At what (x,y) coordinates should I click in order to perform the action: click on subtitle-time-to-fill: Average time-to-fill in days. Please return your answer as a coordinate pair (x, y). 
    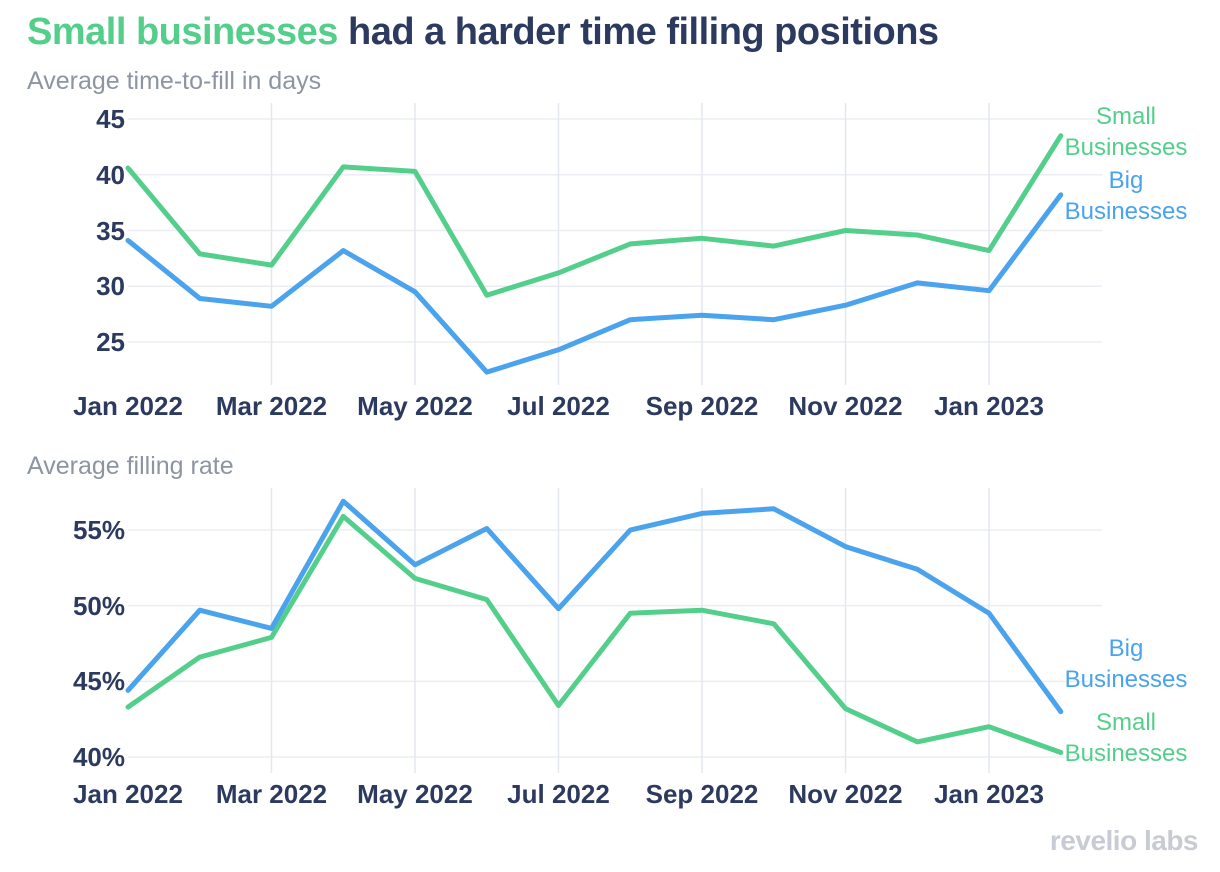
    Looking at the image, I should click on (174, 81).